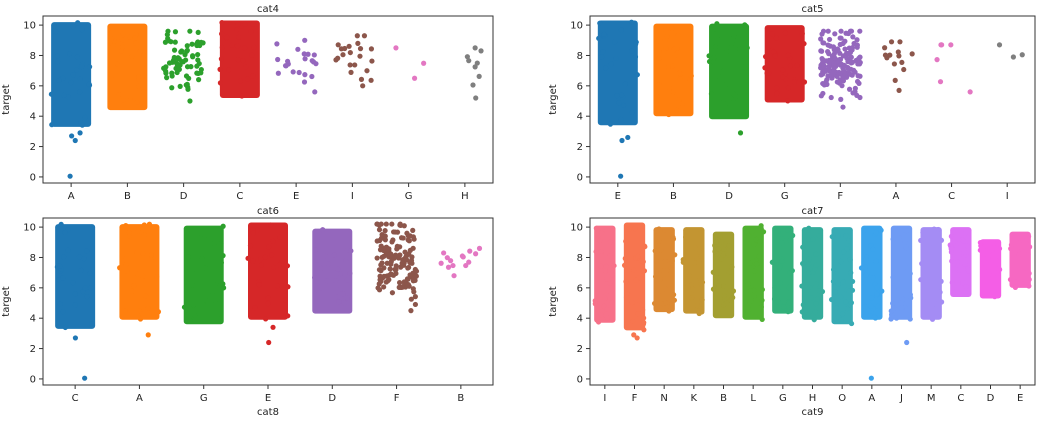 Image resolution: width=1047 pixels, height=422 pixels. I want to click on y-tick: 8, so click(583, 56).